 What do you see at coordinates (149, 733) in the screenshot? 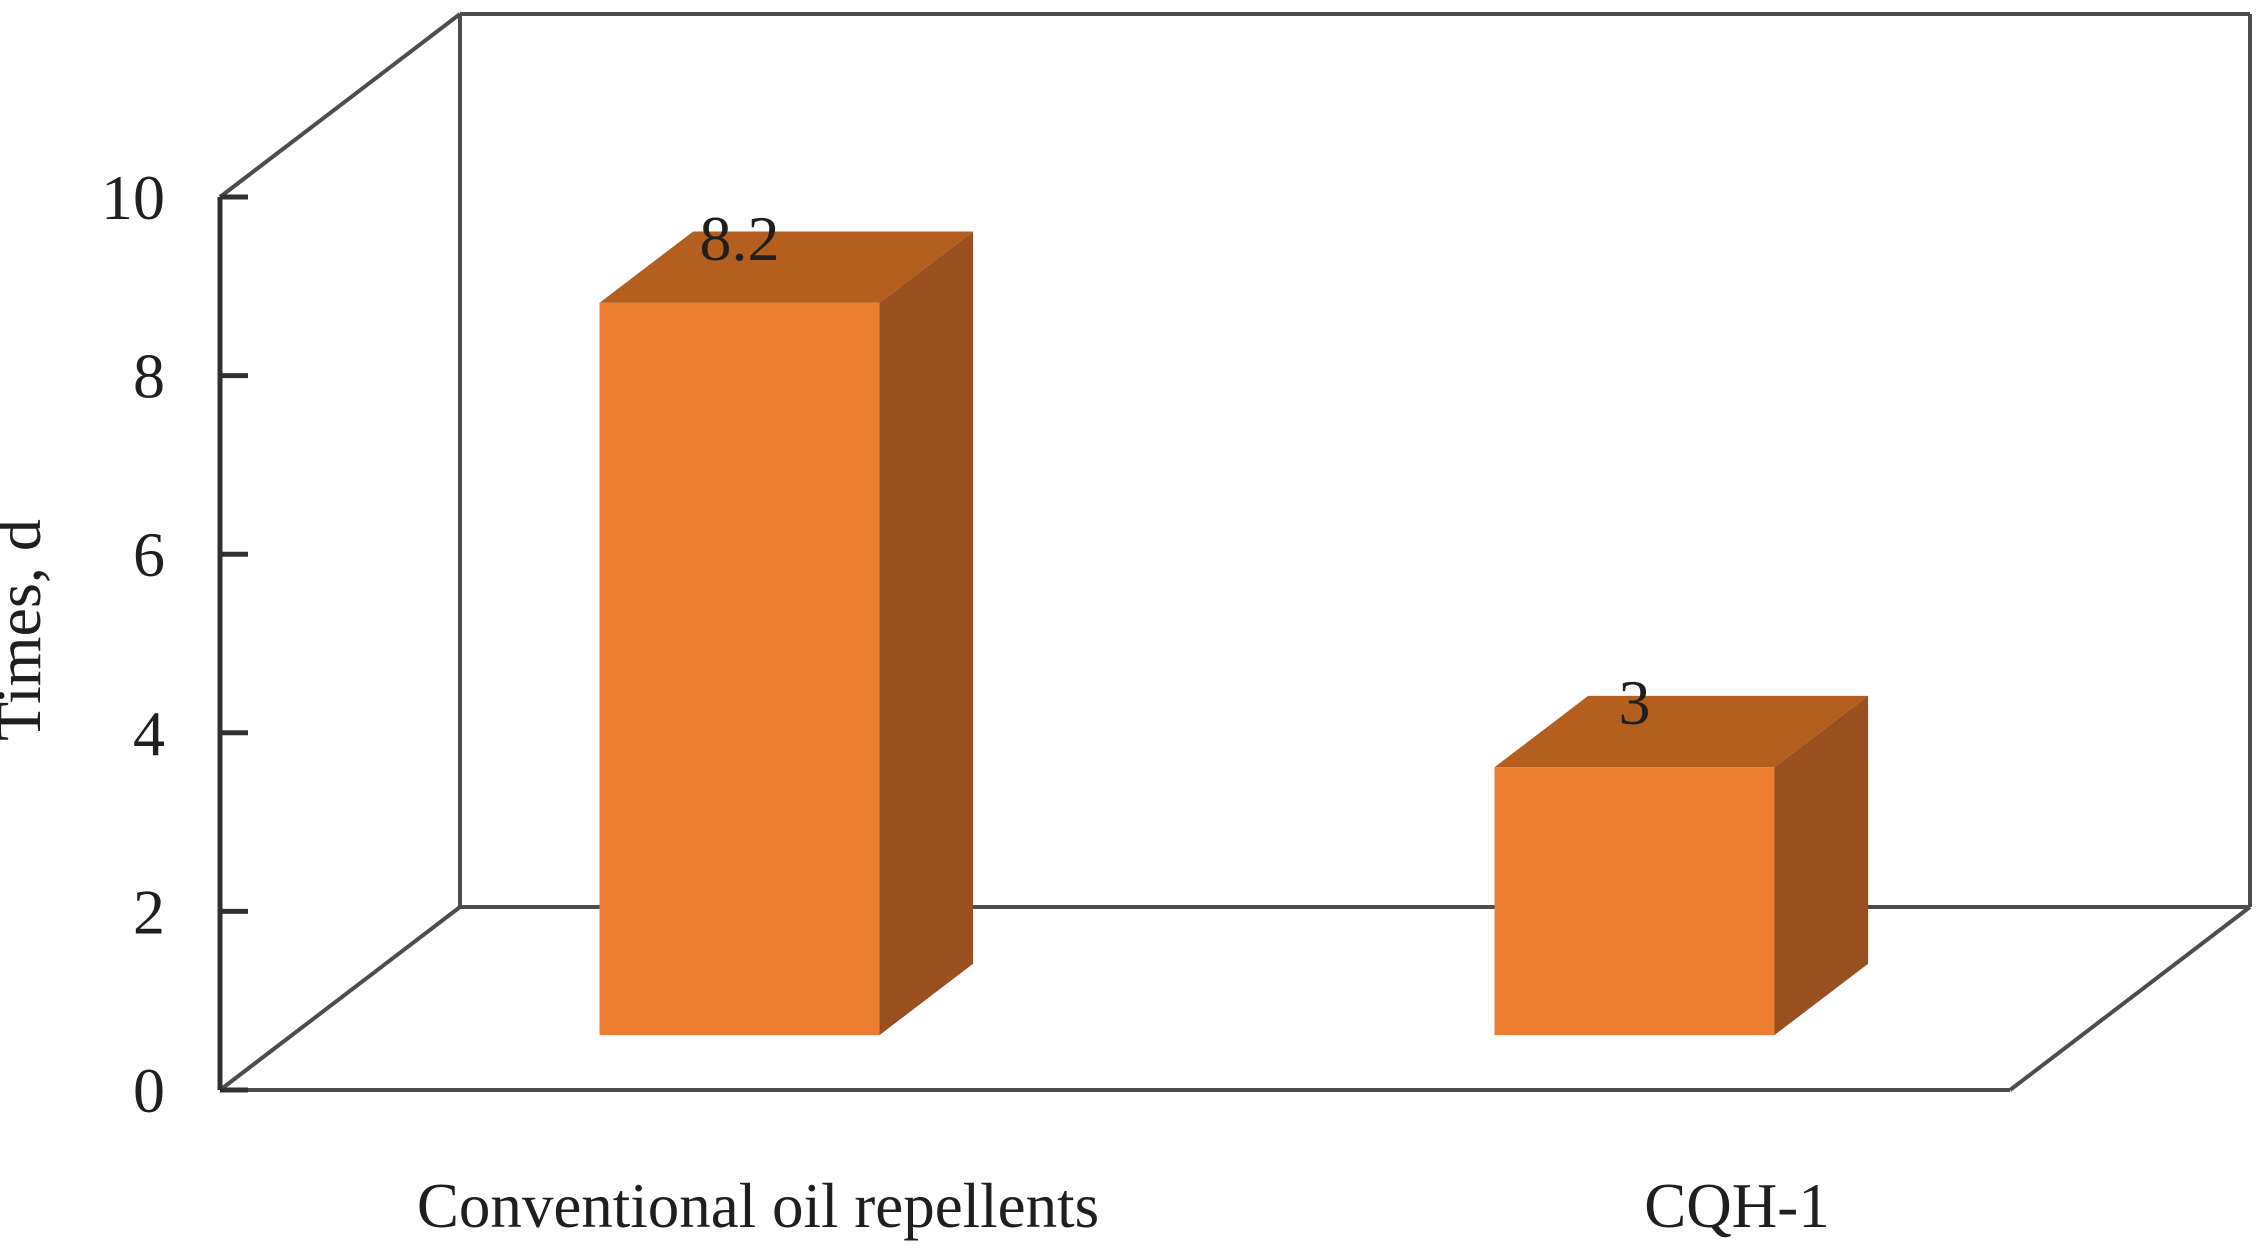
I see `y-tick-label: 4` at bounding box center [149, 733].